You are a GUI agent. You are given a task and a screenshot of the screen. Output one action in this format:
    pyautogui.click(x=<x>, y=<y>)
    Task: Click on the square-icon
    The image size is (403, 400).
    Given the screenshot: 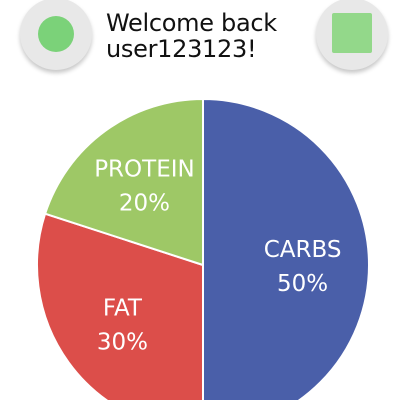 What is the action you would take?
    pyautogui.click(x=352, y=33)
    